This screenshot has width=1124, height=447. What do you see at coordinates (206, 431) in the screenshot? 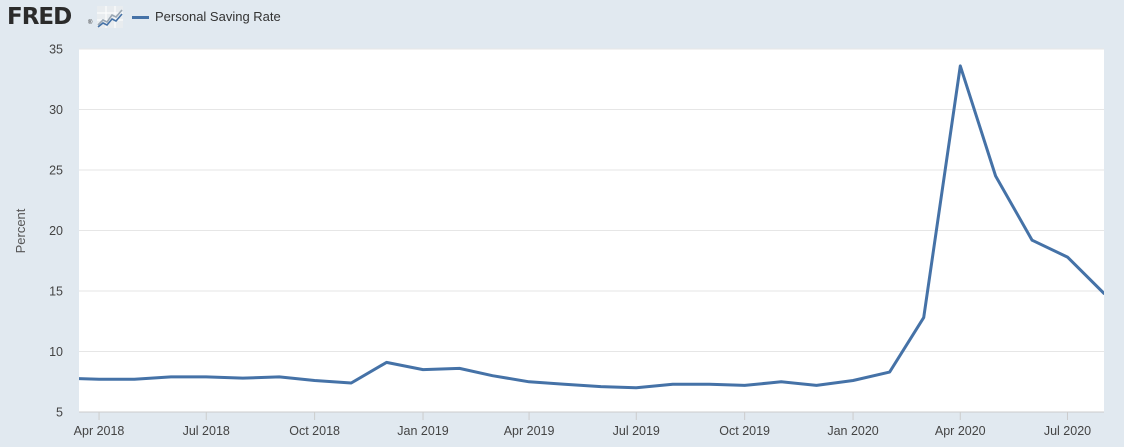
I see `x-tick-label: Jul 2018` at bounding box center [206, 431].